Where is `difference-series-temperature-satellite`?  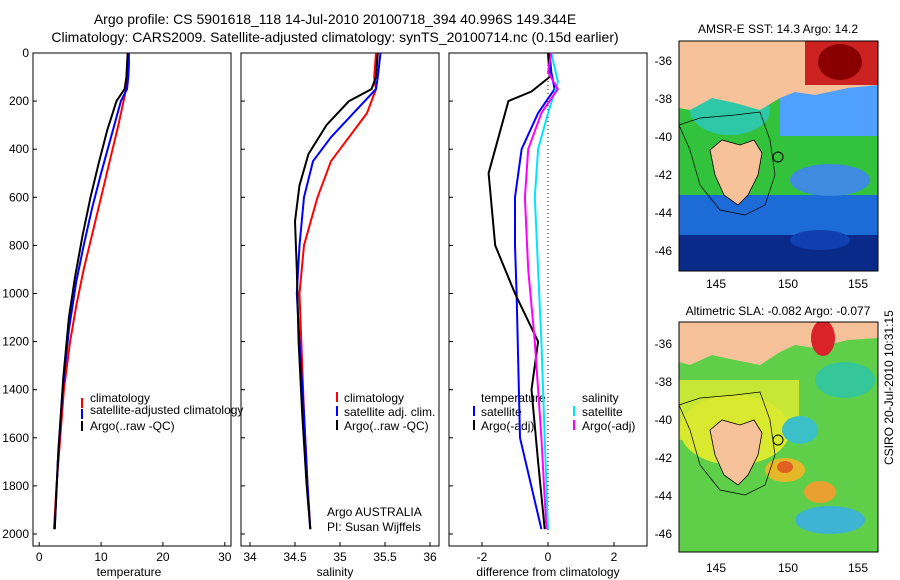 difference-series-temperature-satellite is located at coordinates (535, 291).